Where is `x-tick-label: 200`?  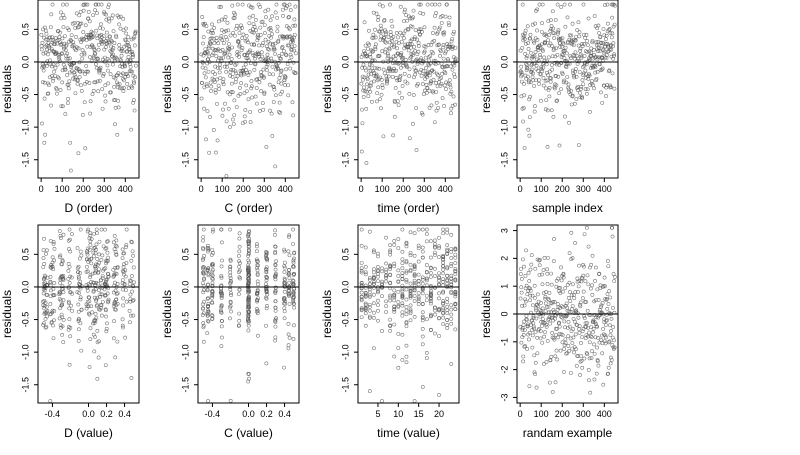
x-tick-label: 200 is located at coordinates (403, 189).